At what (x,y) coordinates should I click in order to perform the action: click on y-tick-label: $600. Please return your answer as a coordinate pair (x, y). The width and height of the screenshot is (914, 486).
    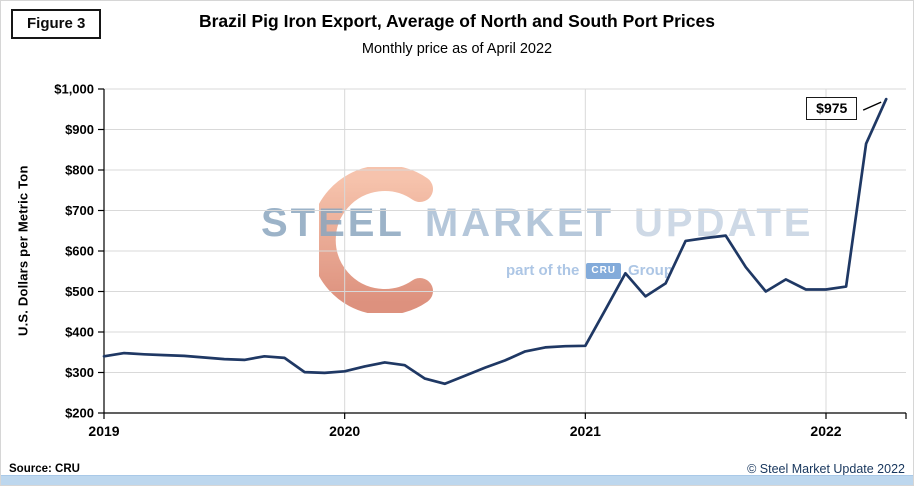
    Looking at the image, I should click on (79, 251).